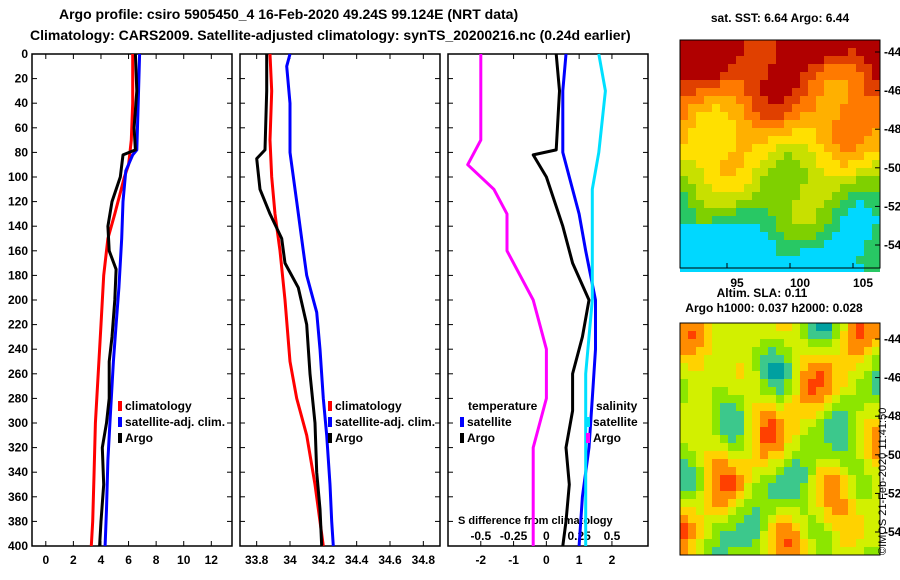  Describe the element at coordinates (120, 438) in the screenshot. I see `temperature-legend-swatch` at that location.